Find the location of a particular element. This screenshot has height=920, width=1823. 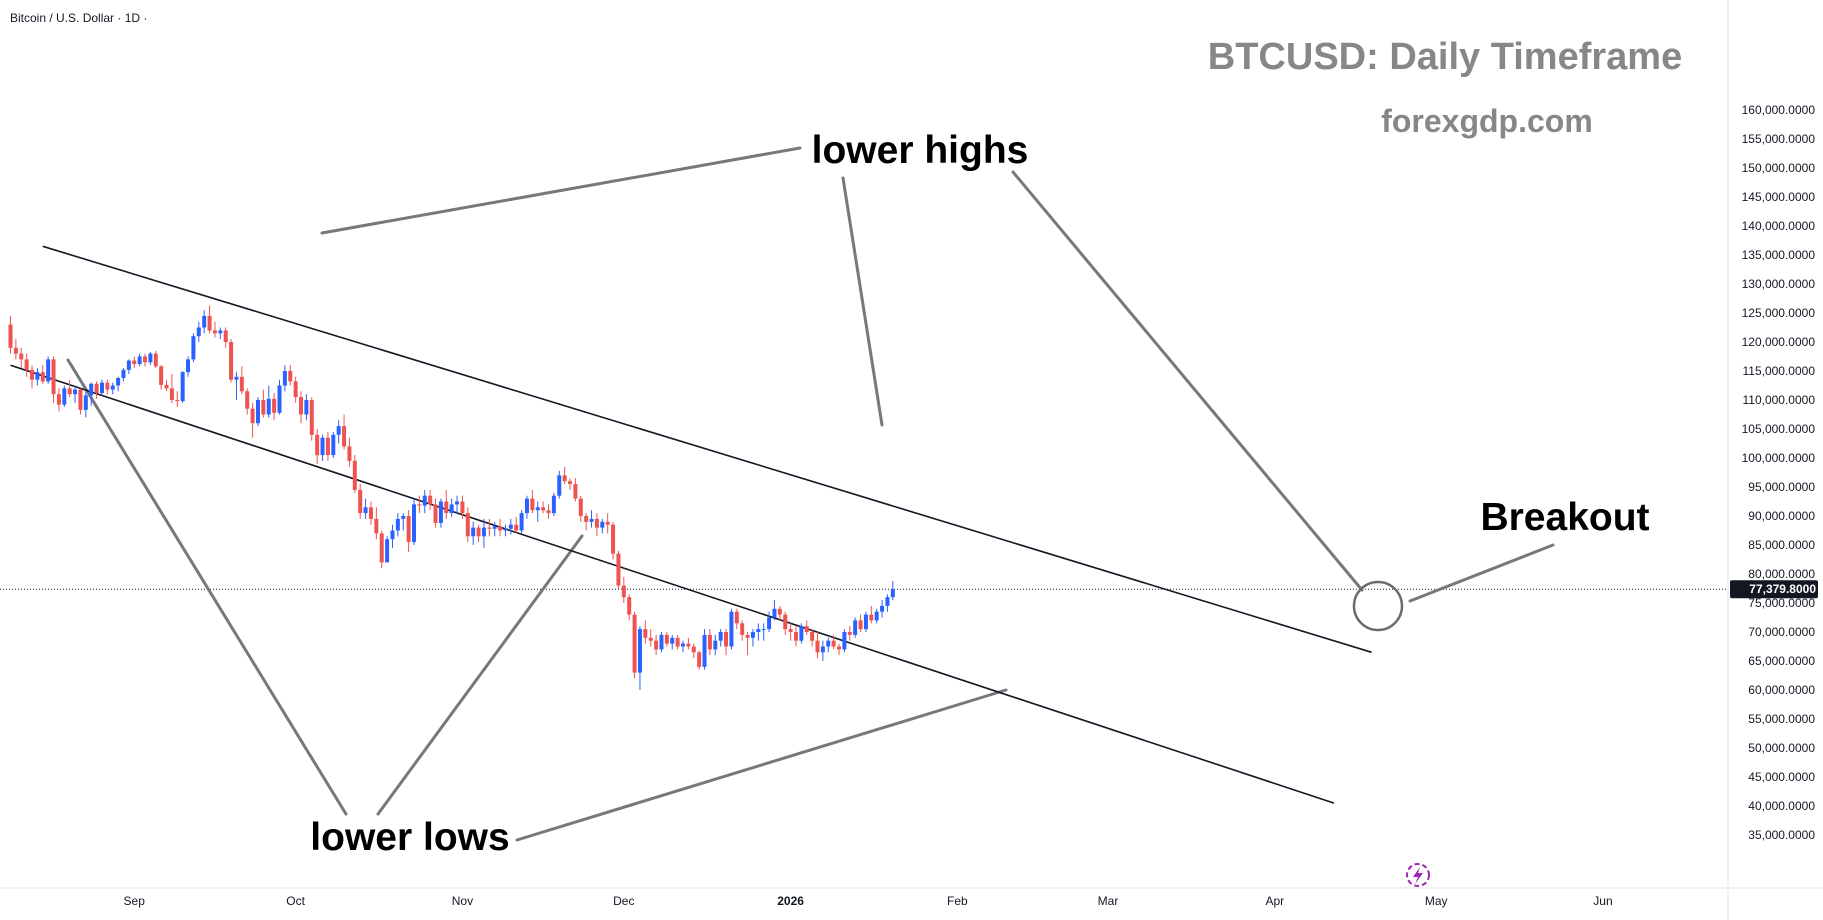

time-axis: Sep Oct Nov Dec 2026 Feb Mar Apr May Jun is located at coordinates (868, 901).